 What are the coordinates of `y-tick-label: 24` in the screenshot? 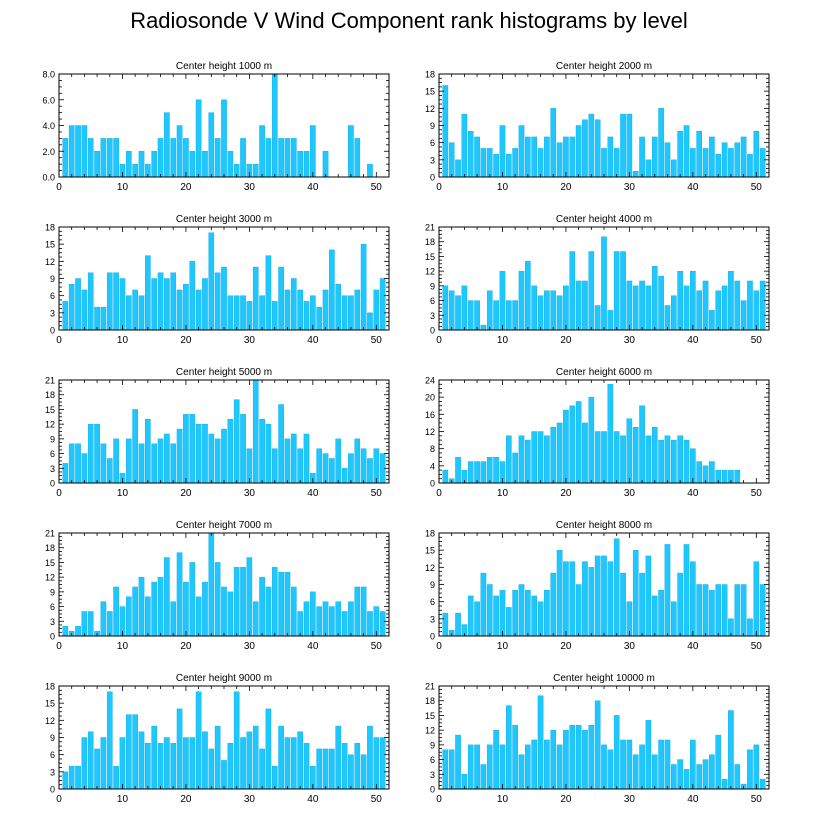 It's located at (430, 381).